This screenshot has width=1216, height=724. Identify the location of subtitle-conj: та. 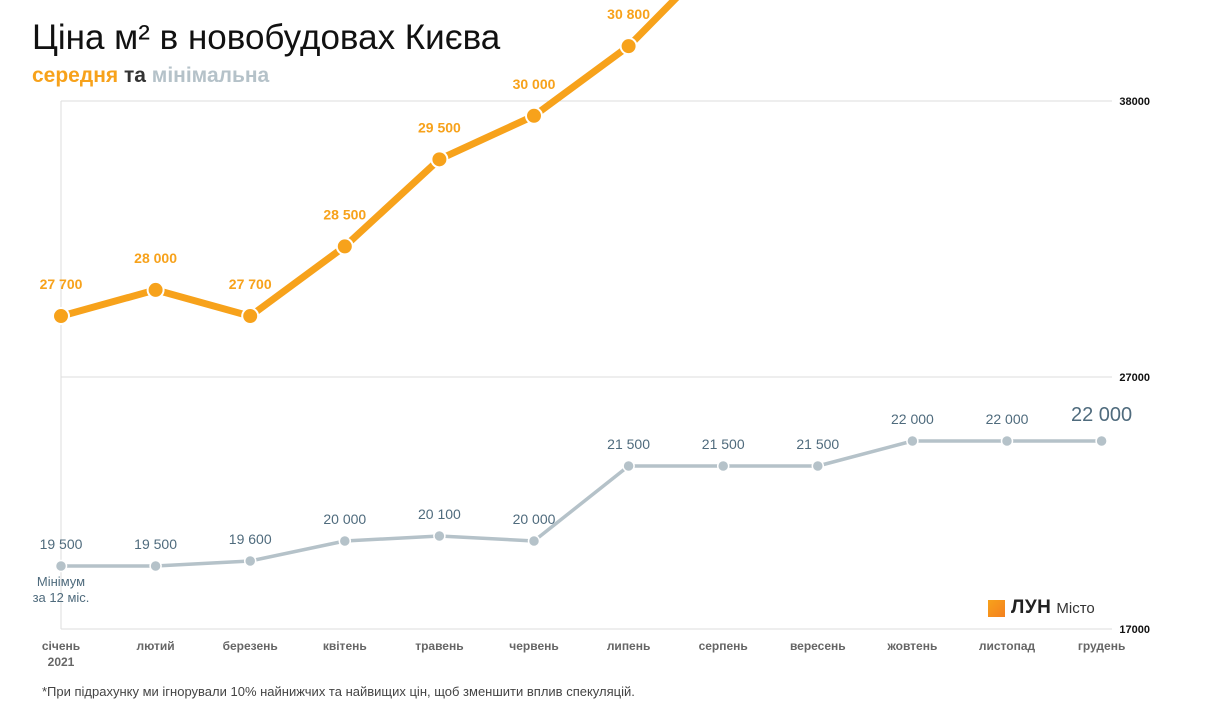
(134, 75).